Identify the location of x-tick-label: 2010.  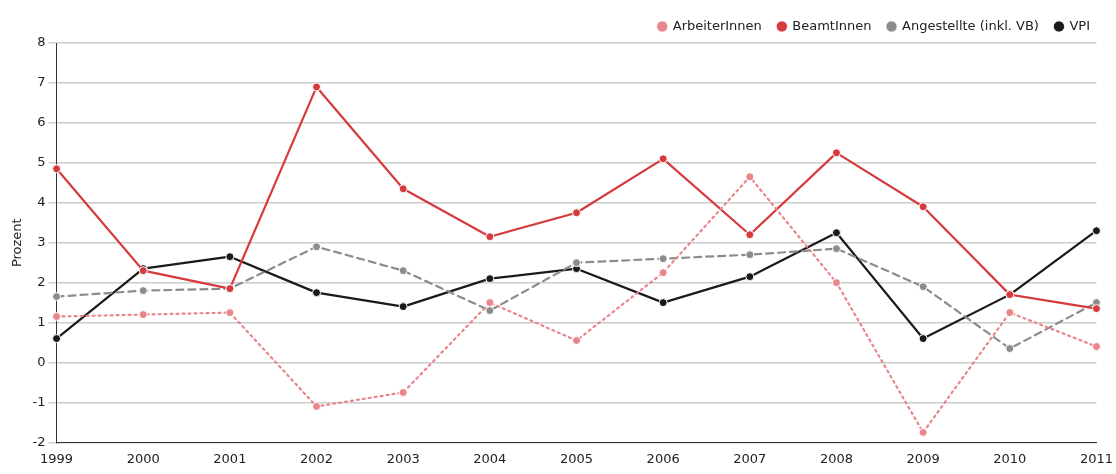
(1010, 458).